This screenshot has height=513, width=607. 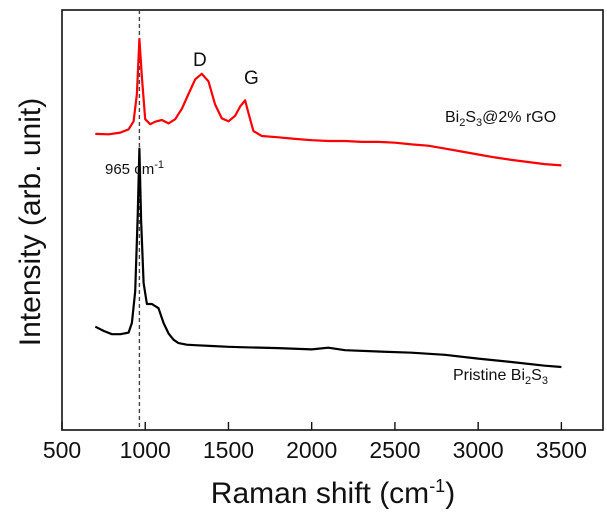 I want to click on x-tick-label: 500, so click(x=62, y=450).